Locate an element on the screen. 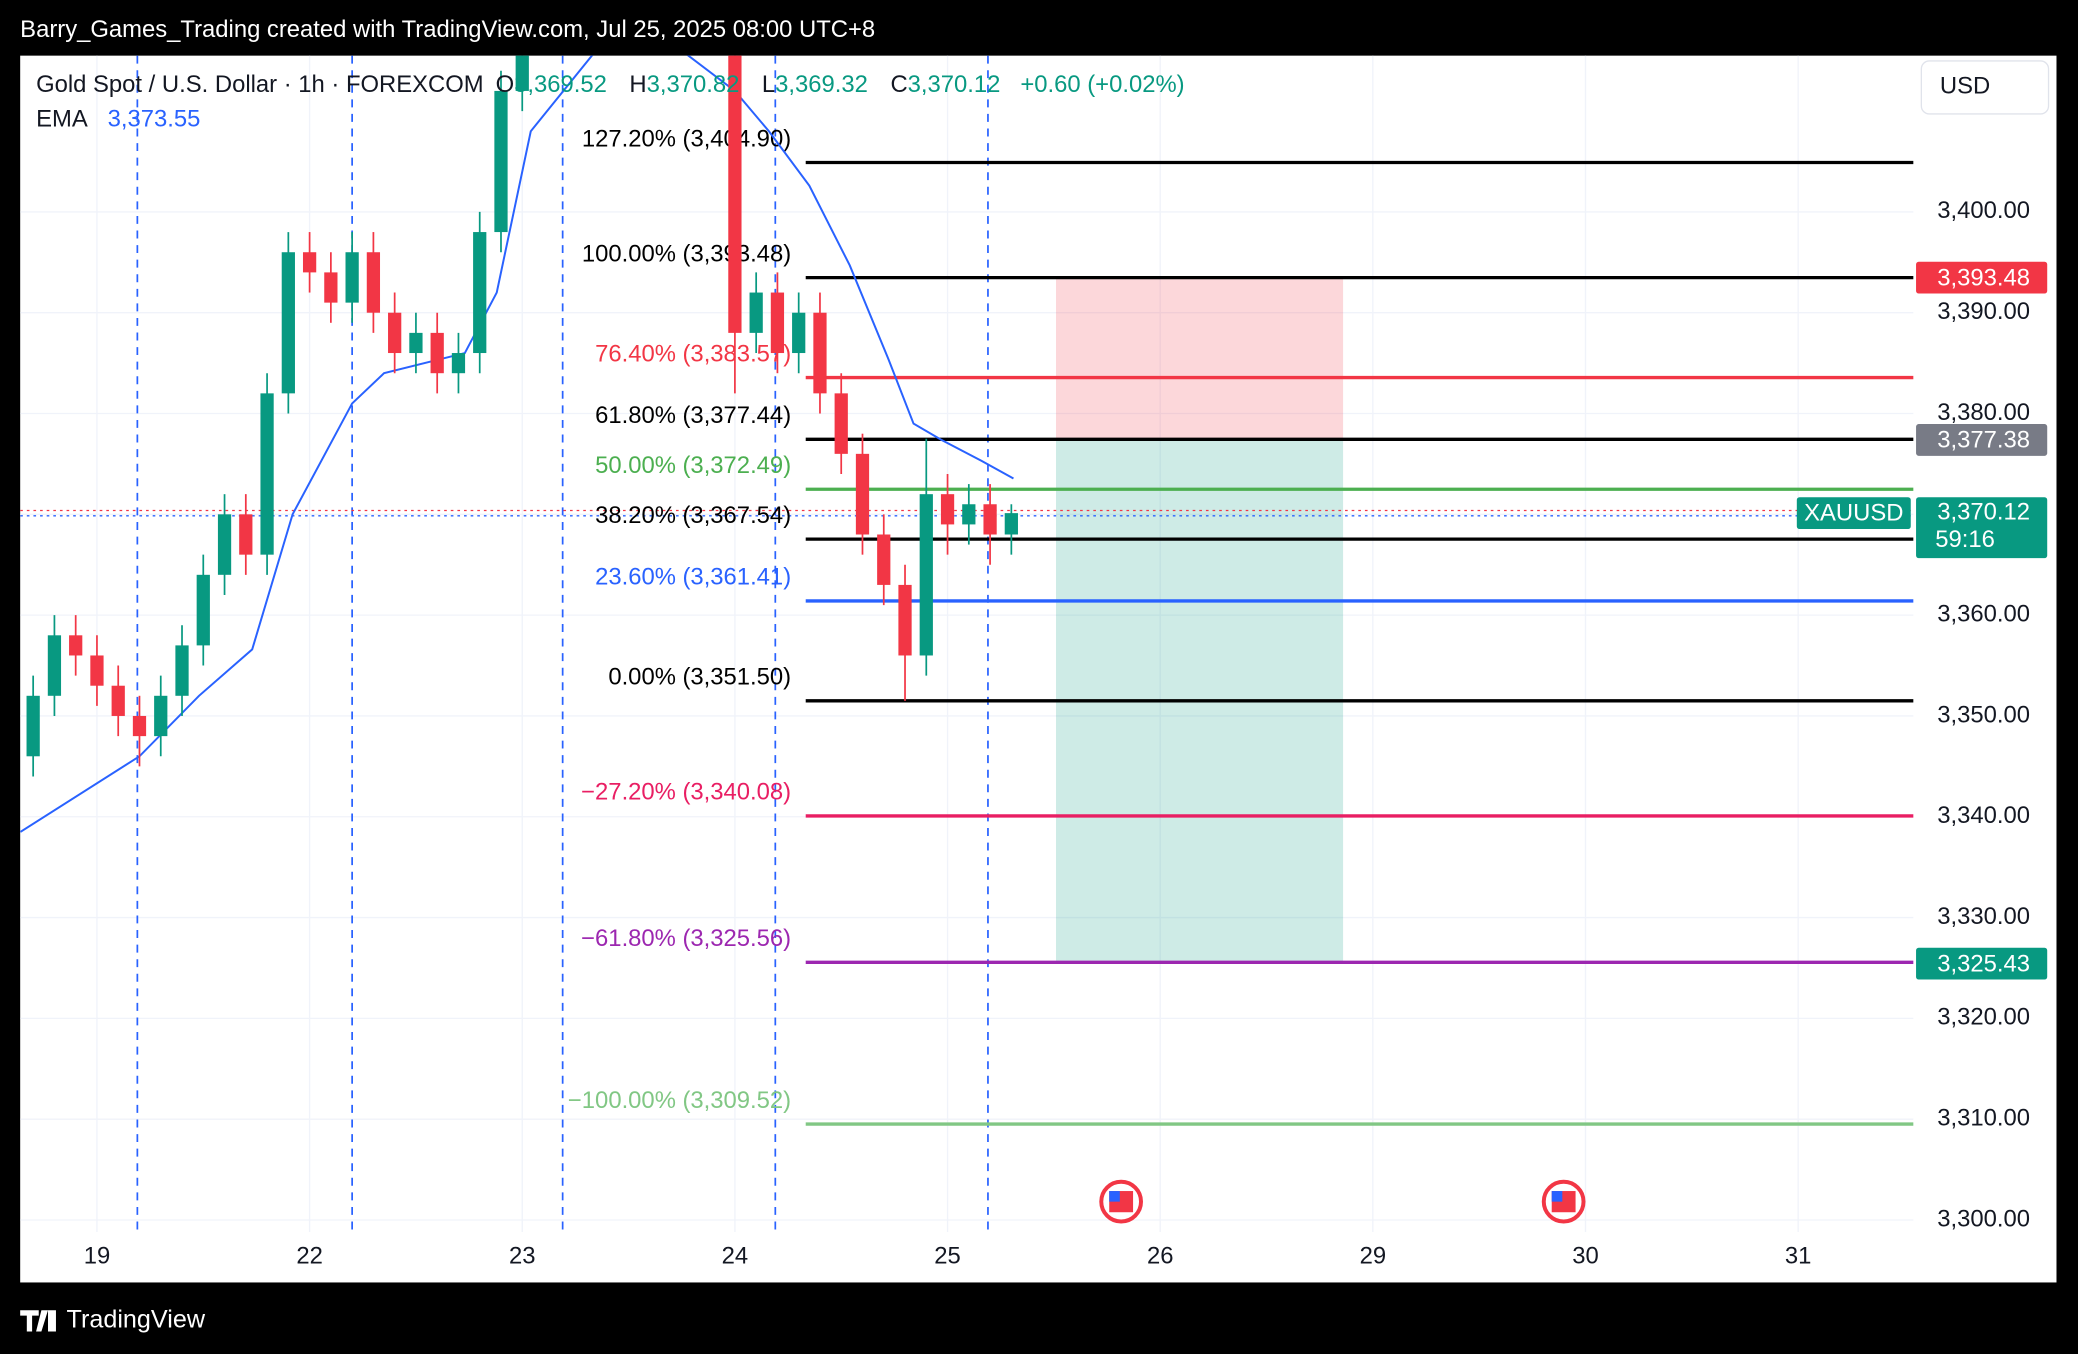 This screenshot has height=1354, width=2078. x-tick-label: 30 is located at coordinates (1585, 1256).